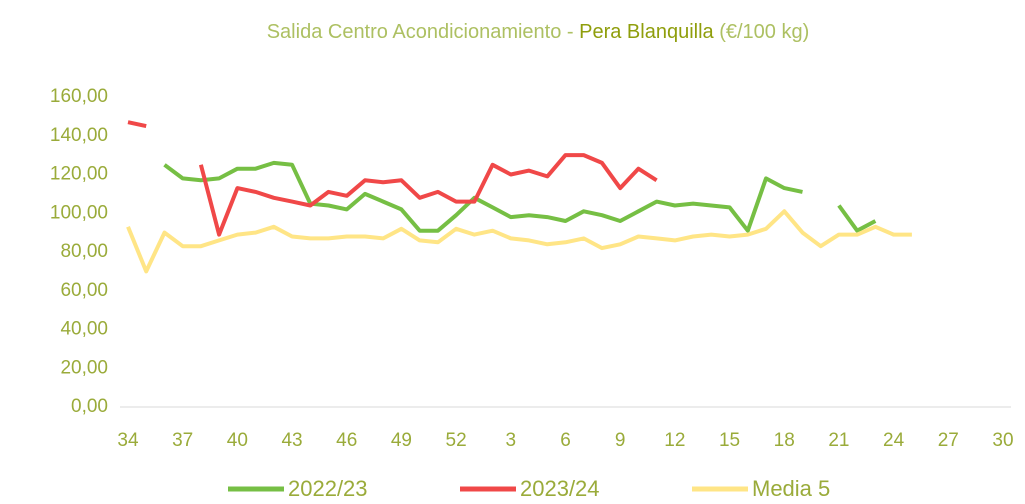  What do you see at coordinates (84, 251) in the screenshot?
I see `y-tick-label: 80,00` at bounding box center [84, 251].